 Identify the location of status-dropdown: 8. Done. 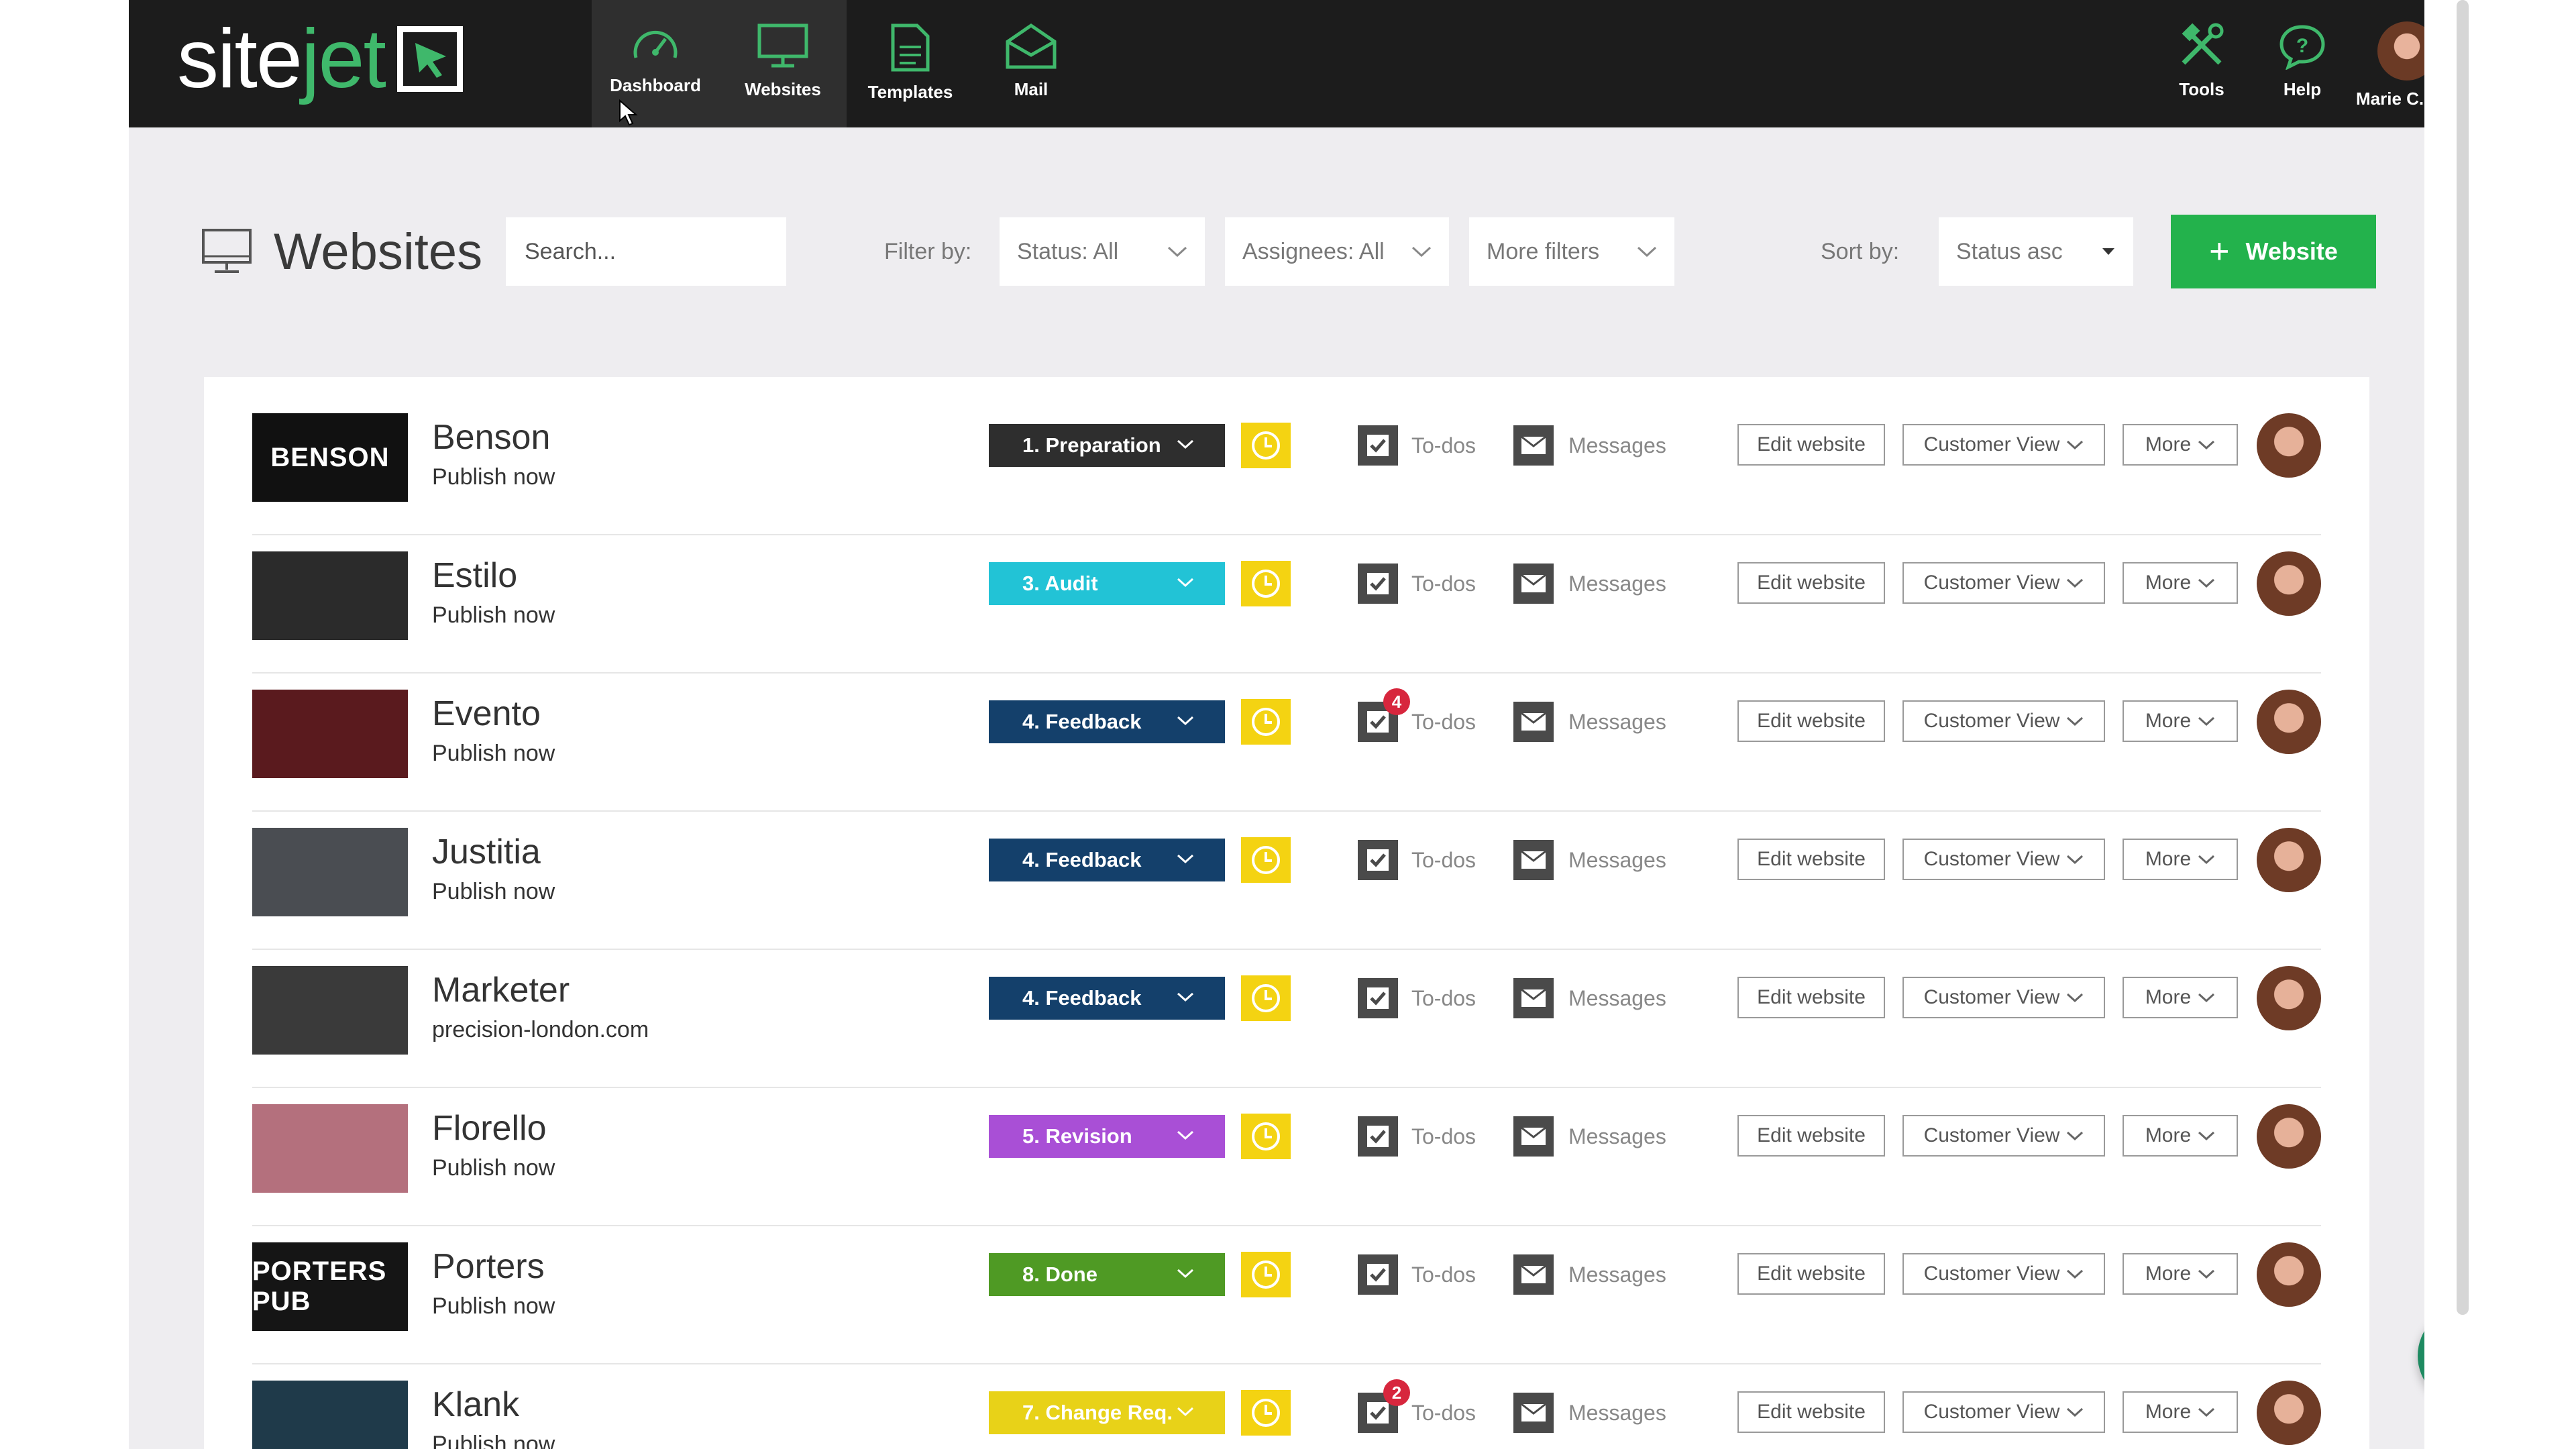
(1107, 1274).